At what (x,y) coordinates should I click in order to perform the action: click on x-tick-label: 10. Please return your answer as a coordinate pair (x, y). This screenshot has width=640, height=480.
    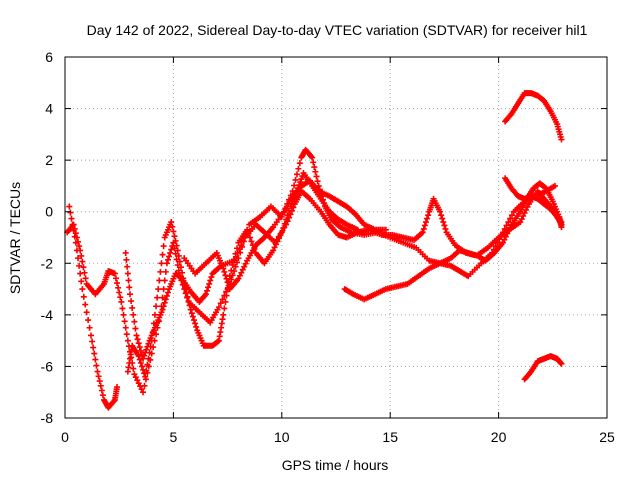
    Looking at the image, I should click on (282, 437).